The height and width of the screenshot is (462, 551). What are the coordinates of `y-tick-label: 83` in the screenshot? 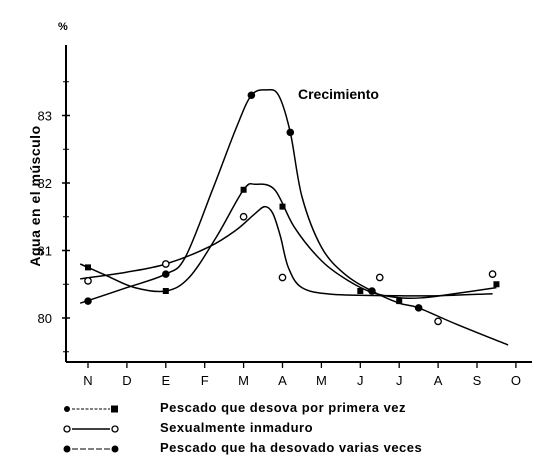 It's located at (45, 116).